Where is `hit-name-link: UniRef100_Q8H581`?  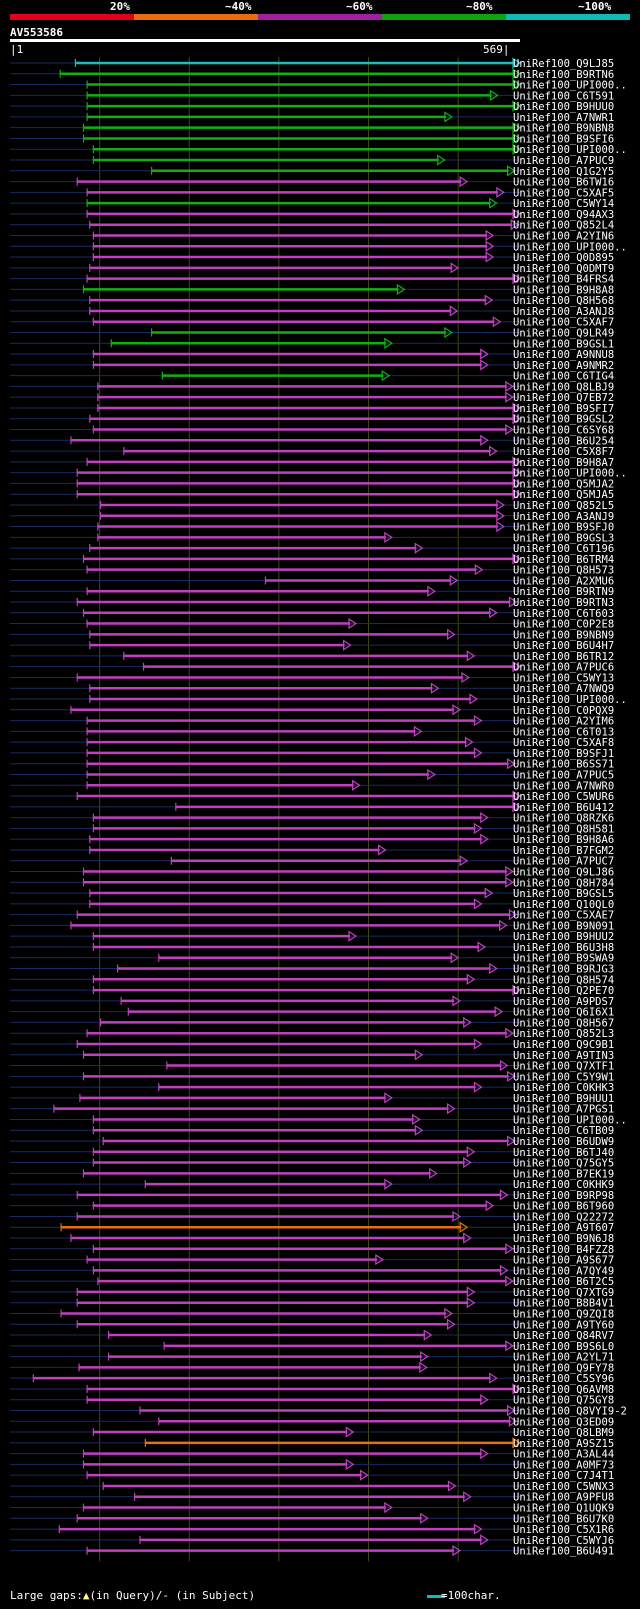
hit-name-link: UniRef100_Q8H581 is located at coordinates (563, 829).